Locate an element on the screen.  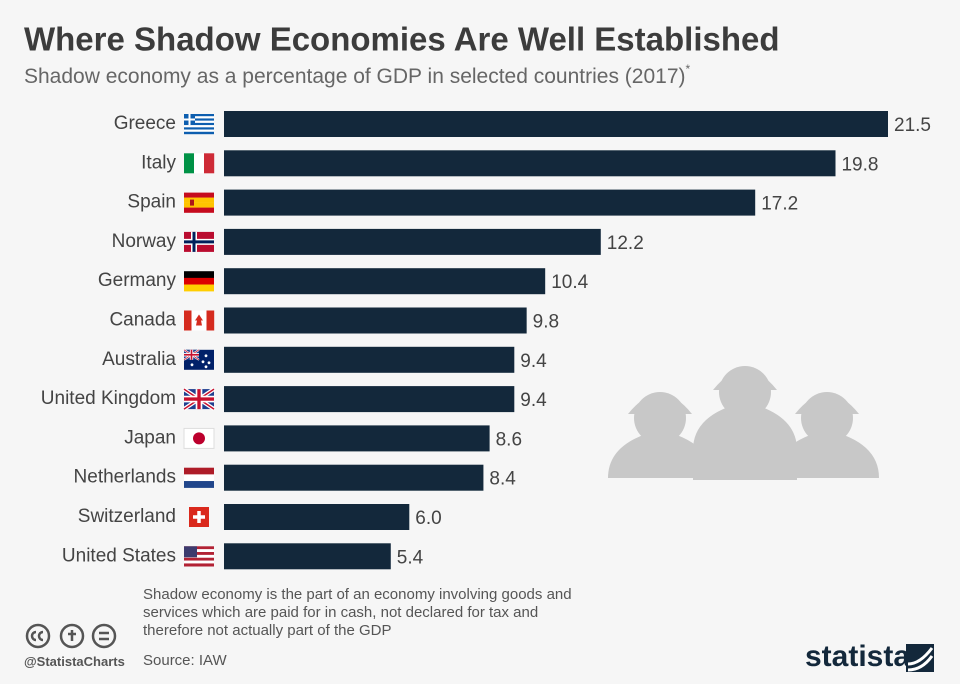
category-label: Spain is located at coordinates (151, 202).